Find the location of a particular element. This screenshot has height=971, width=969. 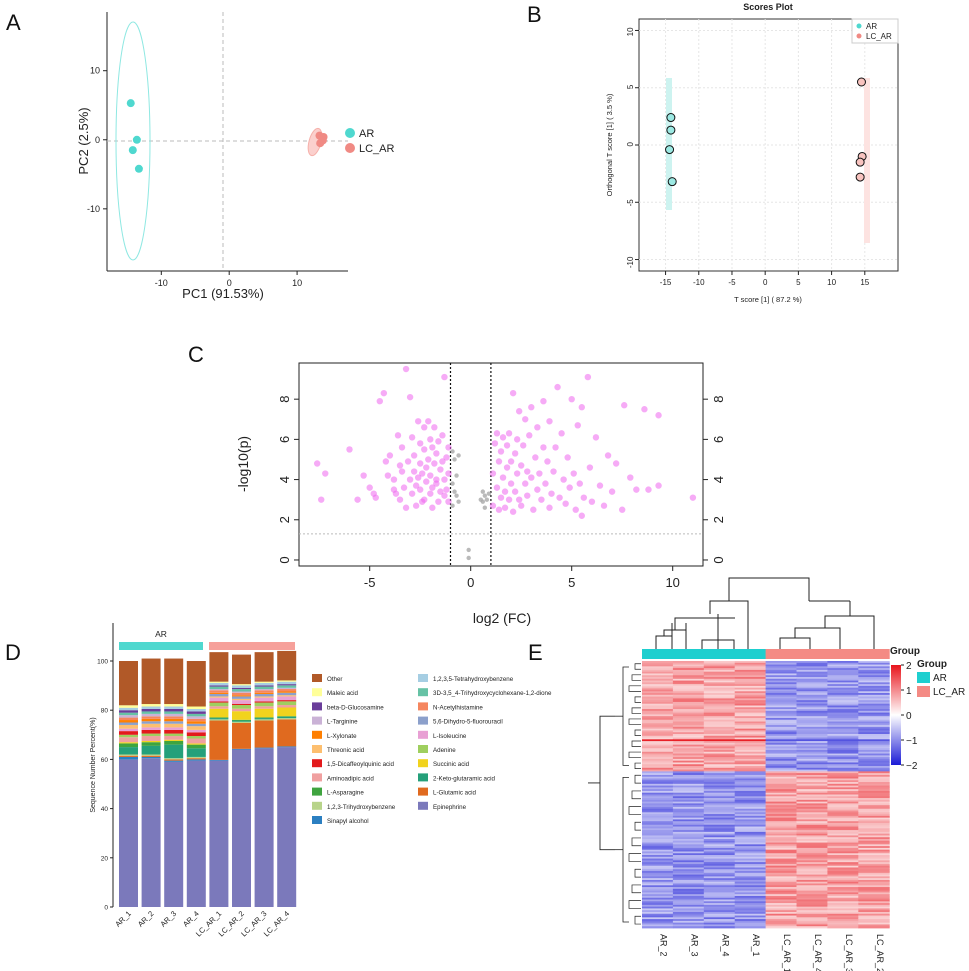

d-legend-swatch is located at coordinates (423, 706).